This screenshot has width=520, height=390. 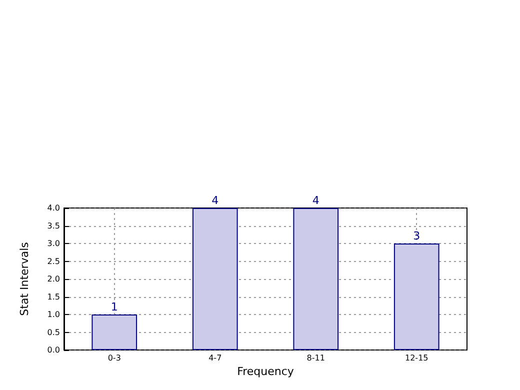 I want to click on y-tick-label: 3.5, so click(x=53, y=225).